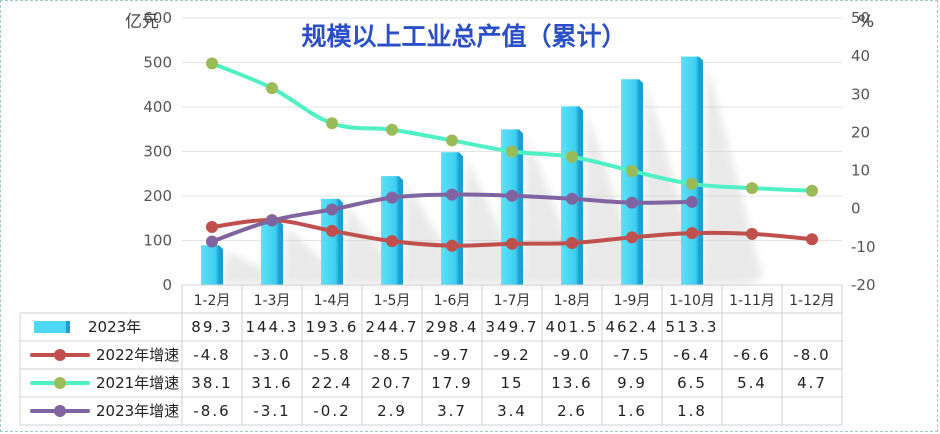 This screenshot has width=940, height=434. Describe the element at coordinates (632, 301) in the screenshot. I see `category-label: 1-9月` at that location.